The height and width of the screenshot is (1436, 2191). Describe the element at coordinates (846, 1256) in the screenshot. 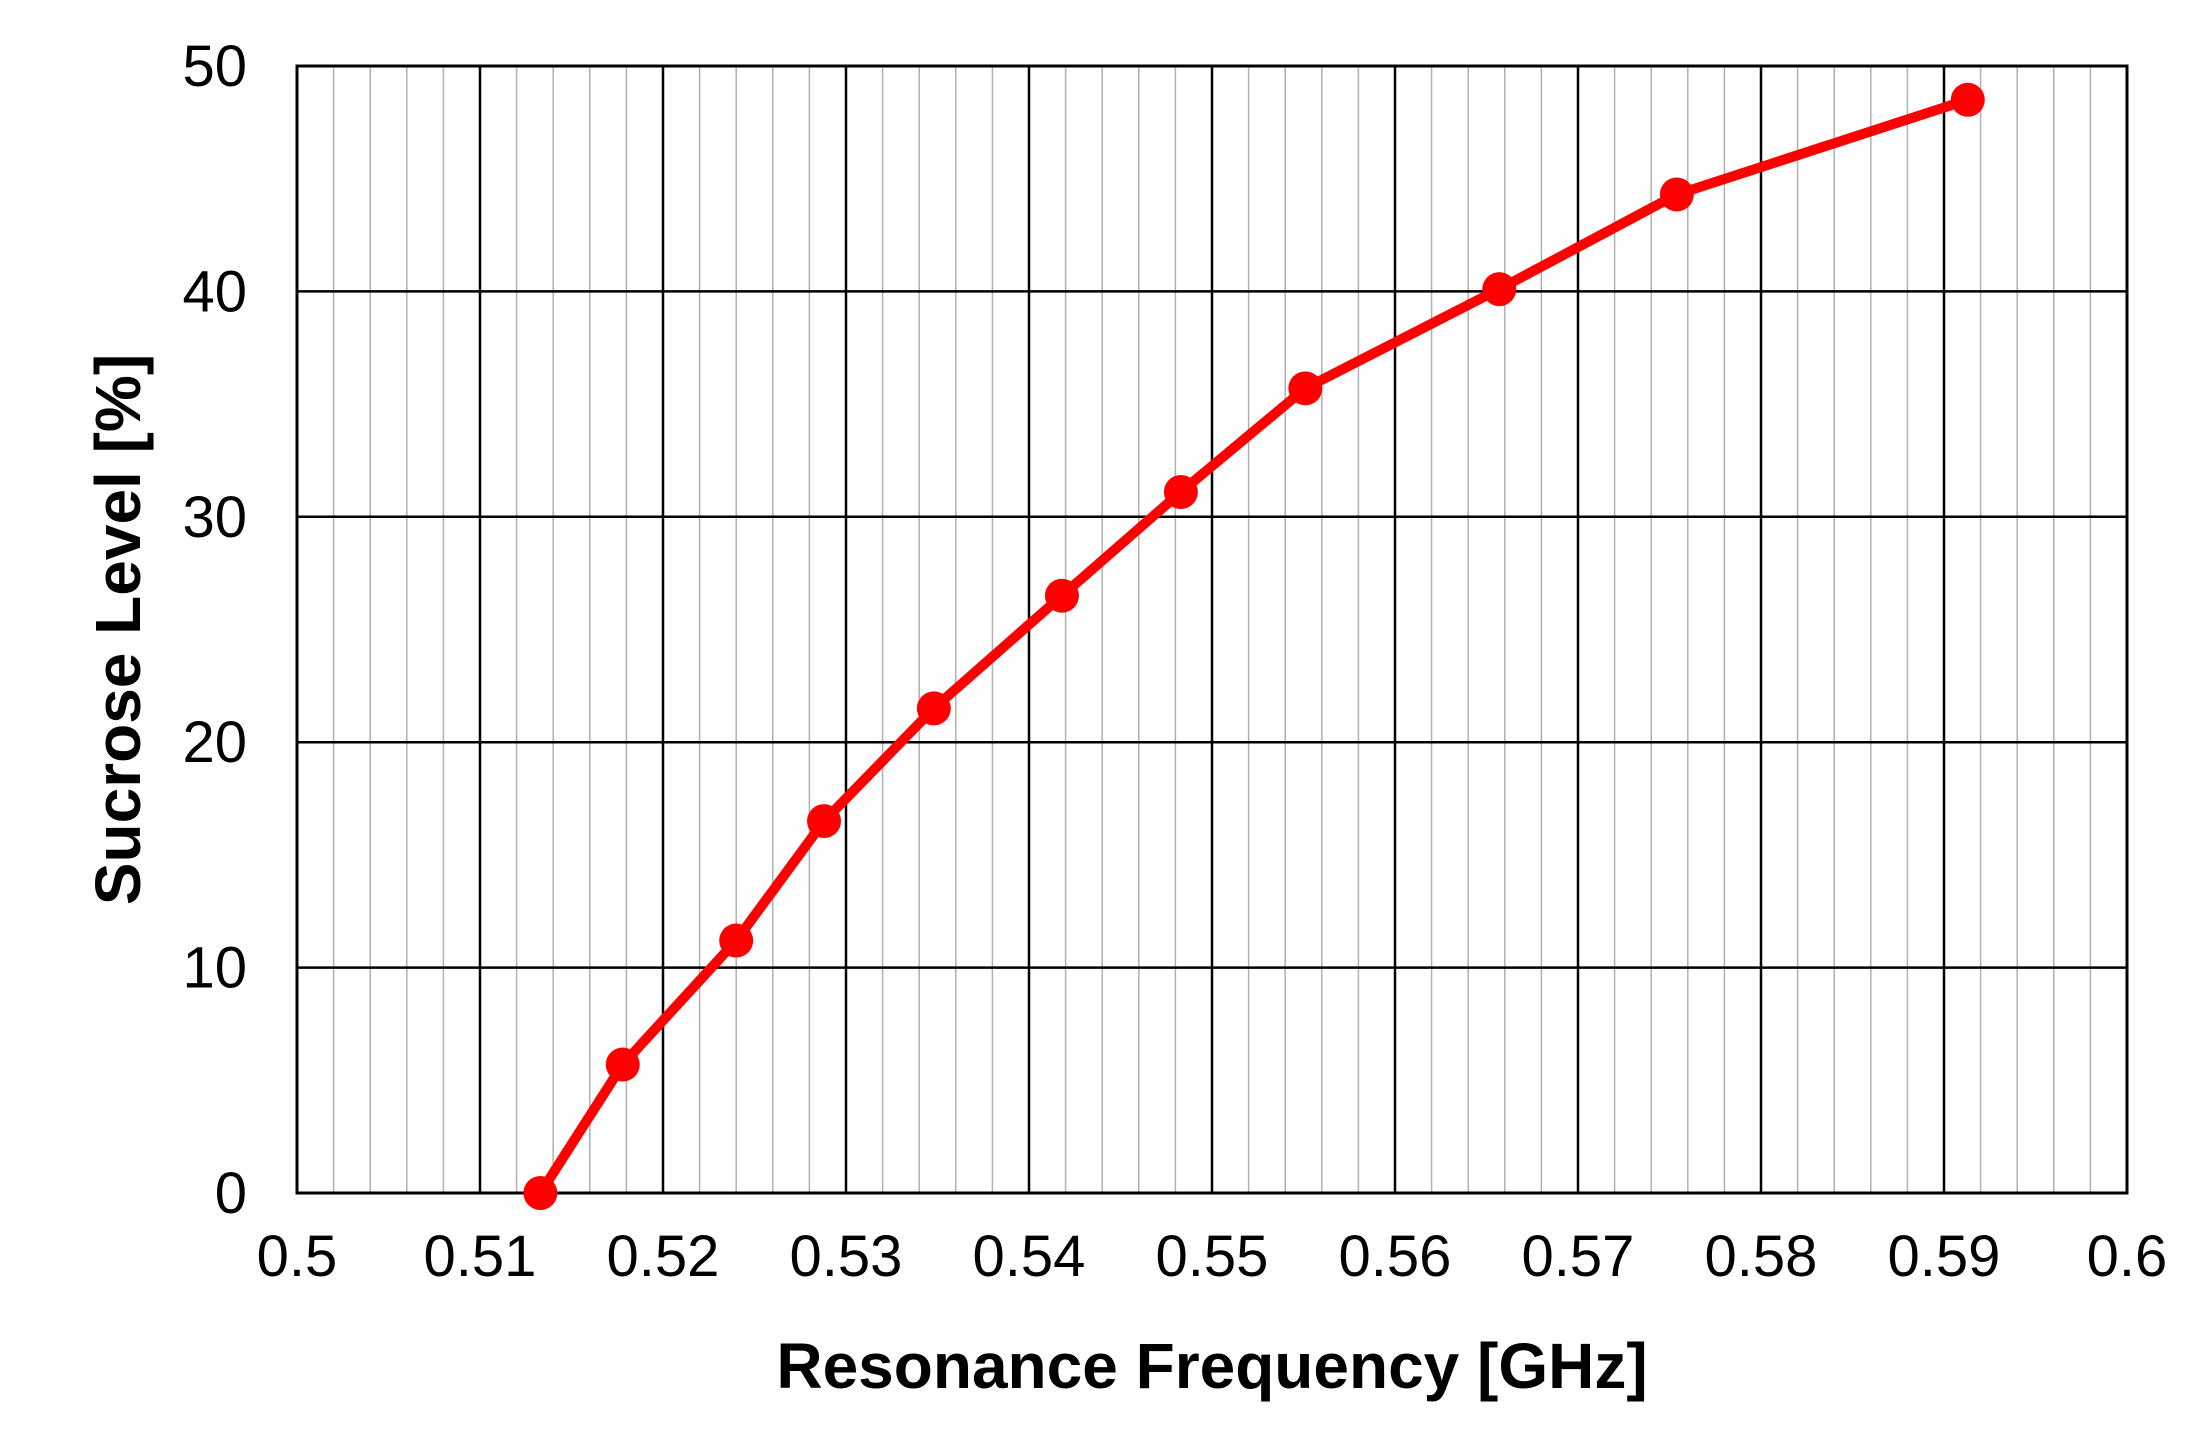

I see `x-tick-label: 0.53` at that location.